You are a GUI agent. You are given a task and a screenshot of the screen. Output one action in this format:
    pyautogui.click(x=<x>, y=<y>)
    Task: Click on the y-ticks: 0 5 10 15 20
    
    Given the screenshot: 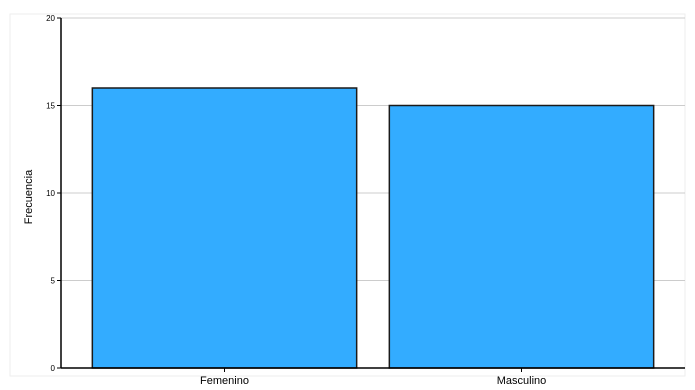 What is the action you would take?
    pyautogui.click(x=53, y=193)
    